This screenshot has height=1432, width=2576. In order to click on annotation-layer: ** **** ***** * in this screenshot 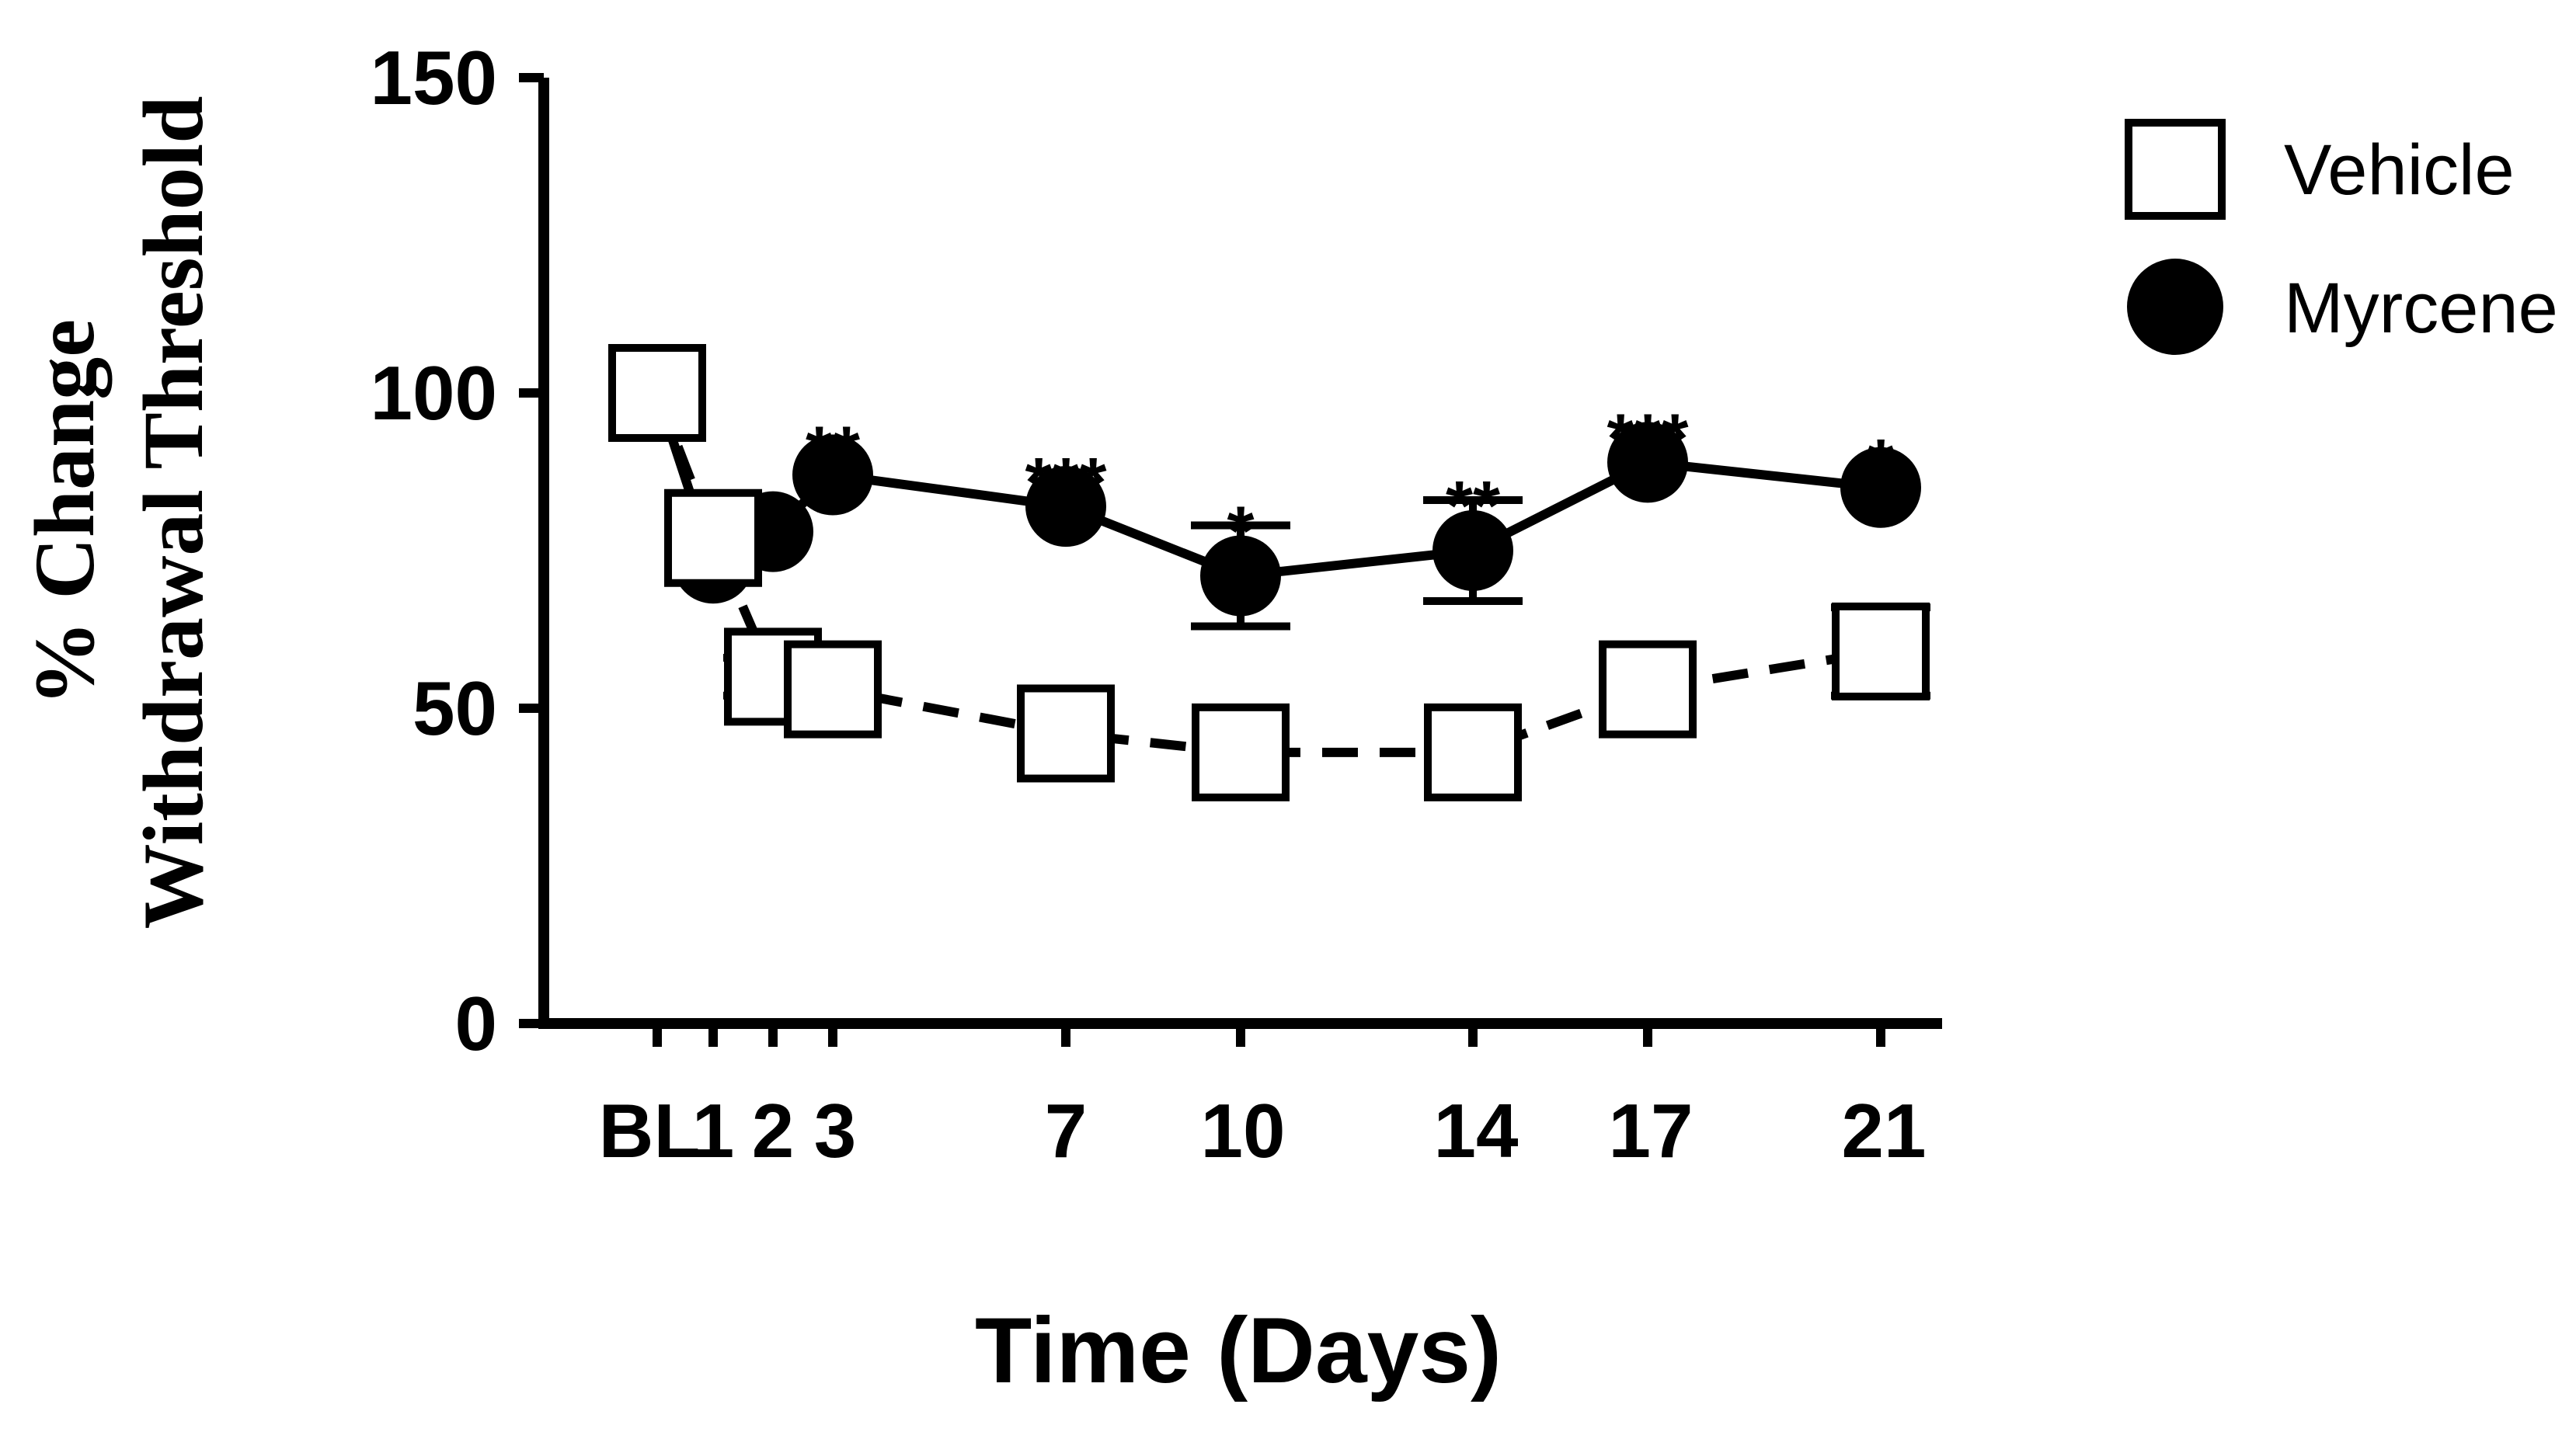, I will do `click(1350, 485)`.